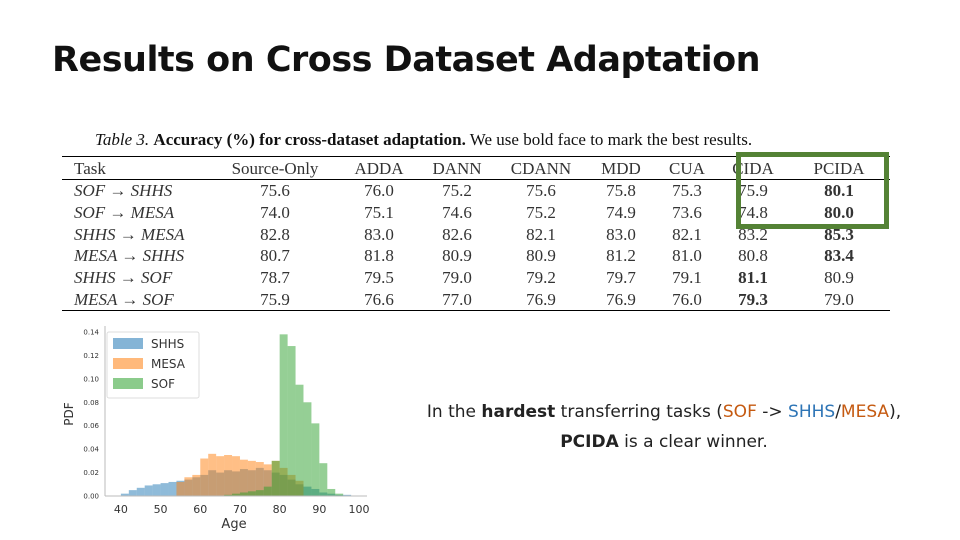 This screenshot has height=540, width=960. What do you see at coordinates (541, 168) in the screenshot?
I see `header-cdann: CDANN` at bounding box center [541, 168].